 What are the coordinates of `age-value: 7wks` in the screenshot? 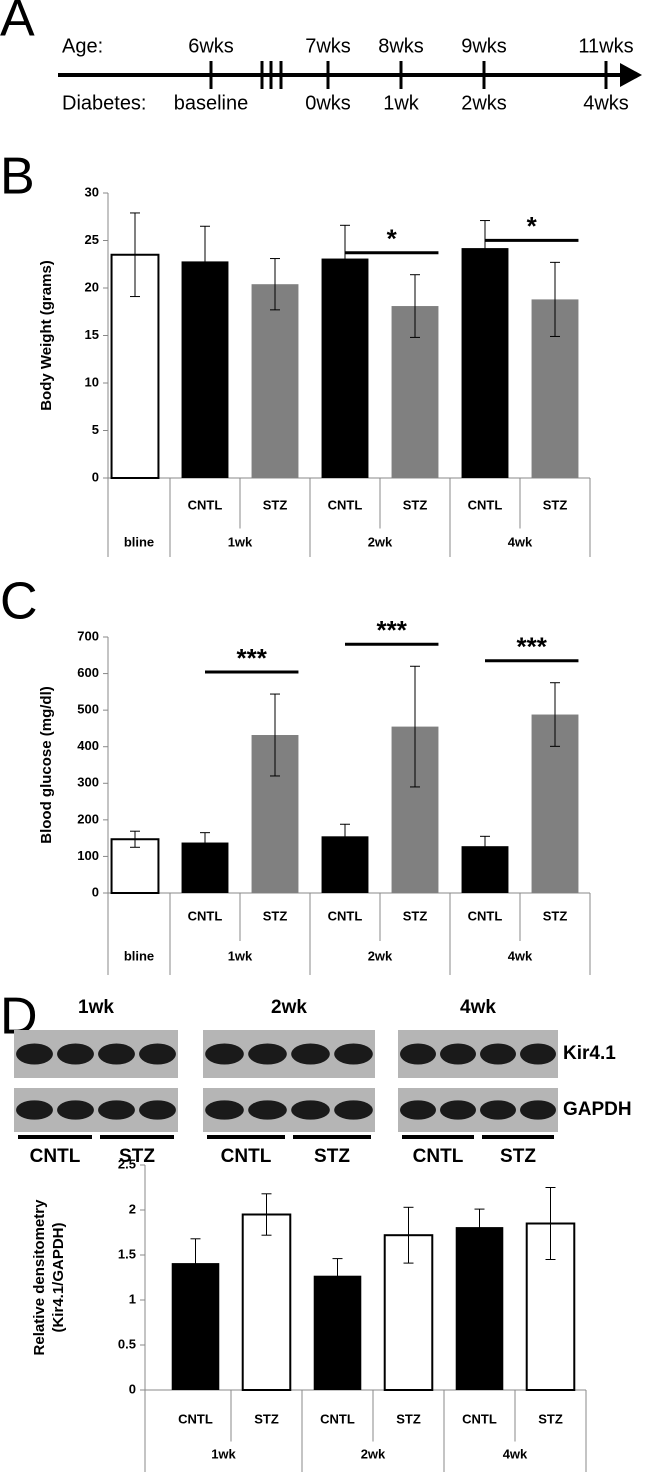 It's located at (328, 46).